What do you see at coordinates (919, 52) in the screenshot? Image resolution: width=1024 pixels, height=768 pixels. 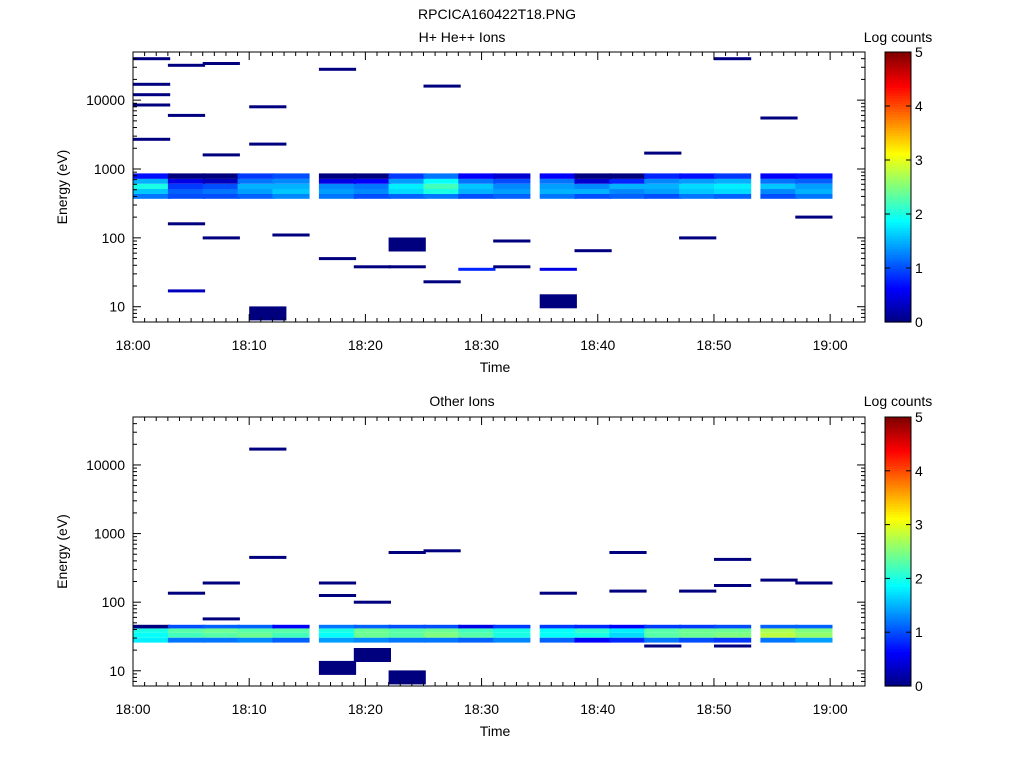 I see `colorbar-tick-label: 5` at bounding box center [919, 52].